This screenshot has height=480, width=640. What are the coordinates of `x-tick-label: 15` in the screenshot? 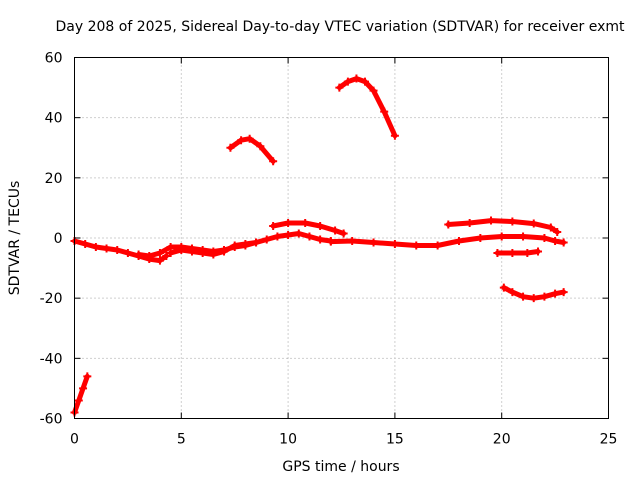 It's located at (395, 440).